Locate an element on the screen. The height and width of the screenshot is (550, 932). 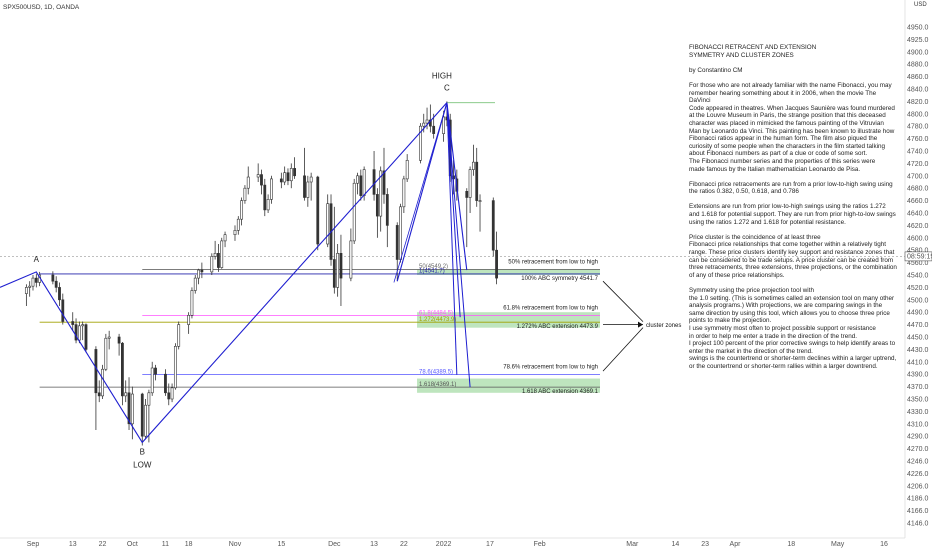
cluster-zone-bands is located at coordinates (508, 331).